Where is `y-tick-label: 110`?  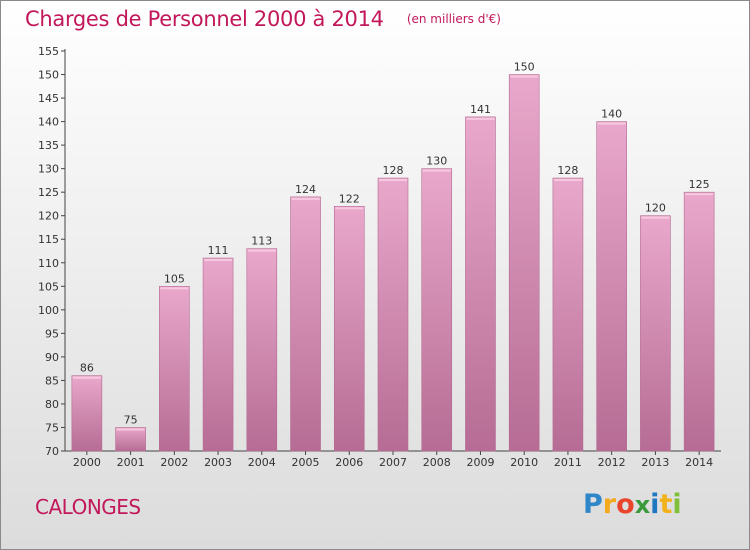
y-tick-label: 110 is located at coordinates (48, 263).